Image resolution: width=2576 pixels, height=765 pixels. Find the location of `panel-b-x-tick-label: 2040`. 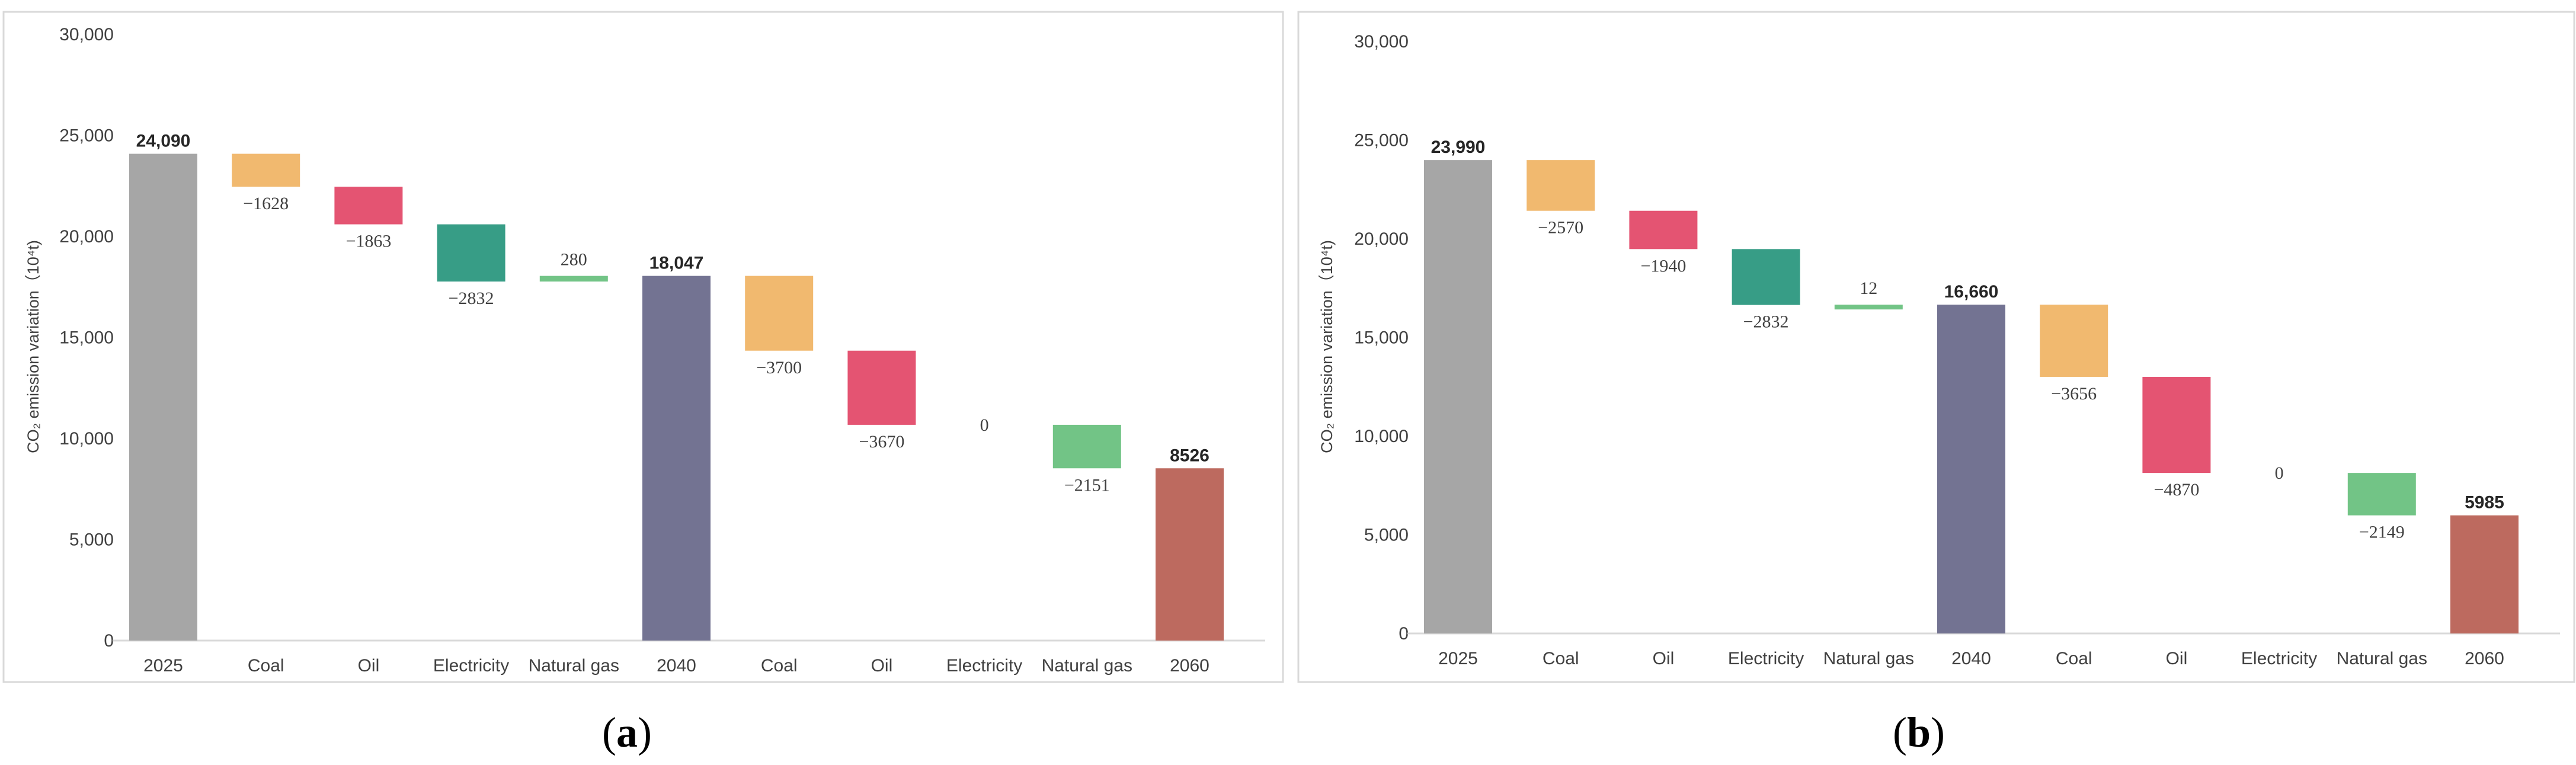

panel-b-x-tick-label: 2040 is located at coordinates (1971, 658).